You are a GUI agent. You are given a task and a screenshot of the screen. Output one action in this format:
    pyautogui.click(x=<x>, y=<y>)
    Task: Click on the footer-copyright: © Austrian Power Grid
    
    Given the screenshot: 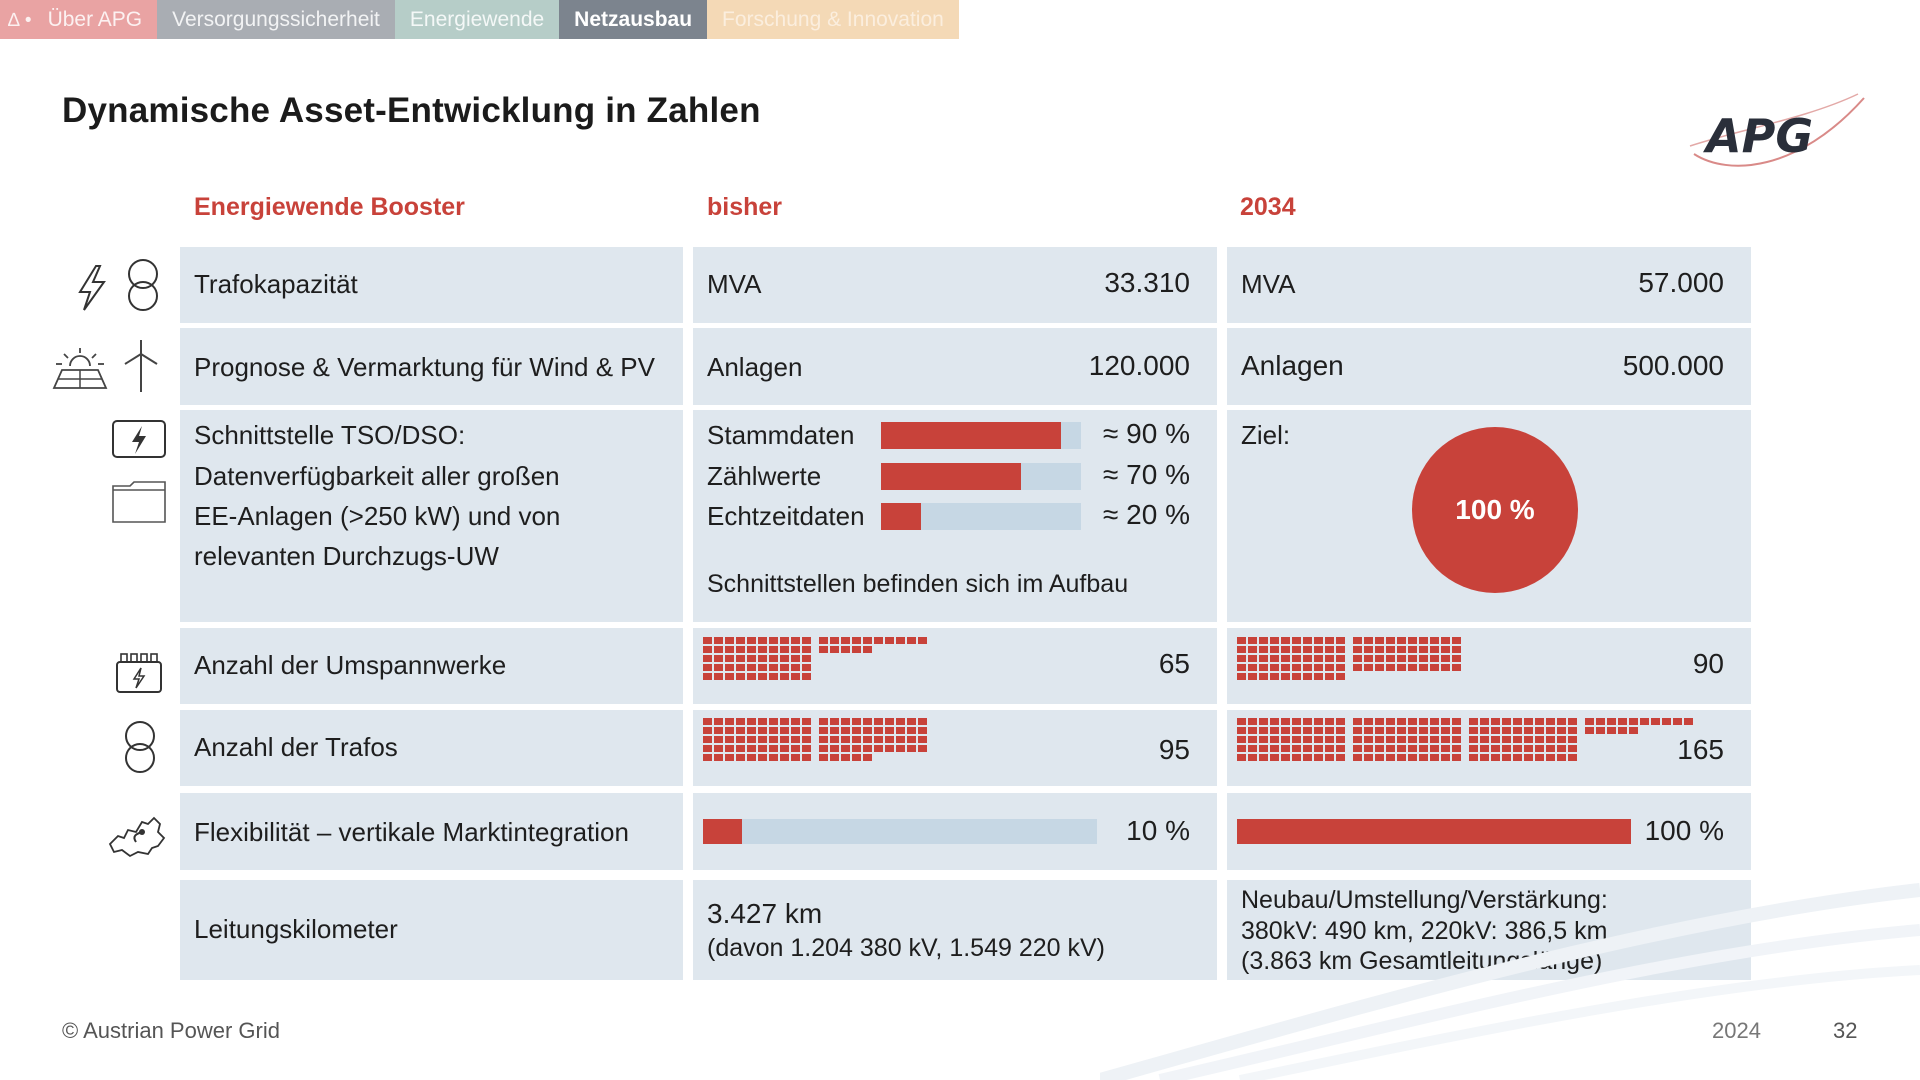 What is the action you would take?
    pyautogui.click(x=171, y=1030)
    